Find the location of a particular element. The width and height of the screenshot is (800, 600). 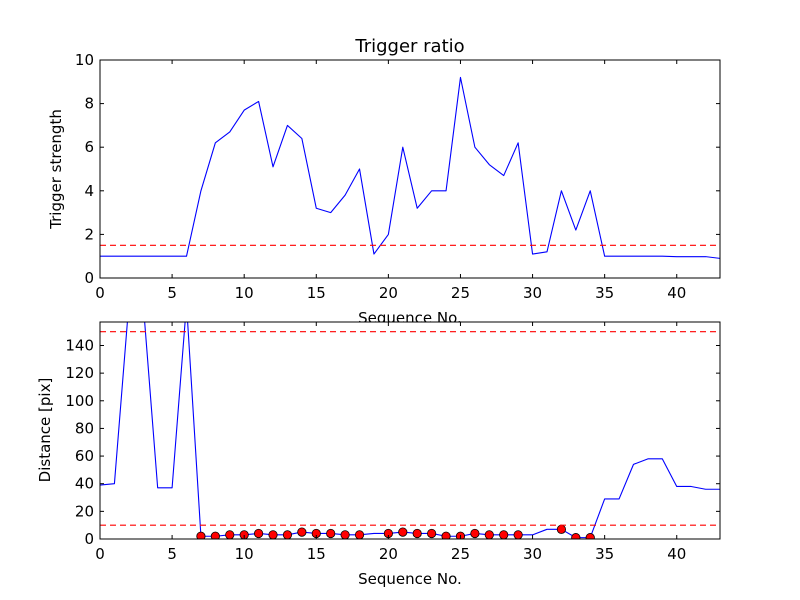

y-tick-label: 6 is located at coordinates (89, 147).